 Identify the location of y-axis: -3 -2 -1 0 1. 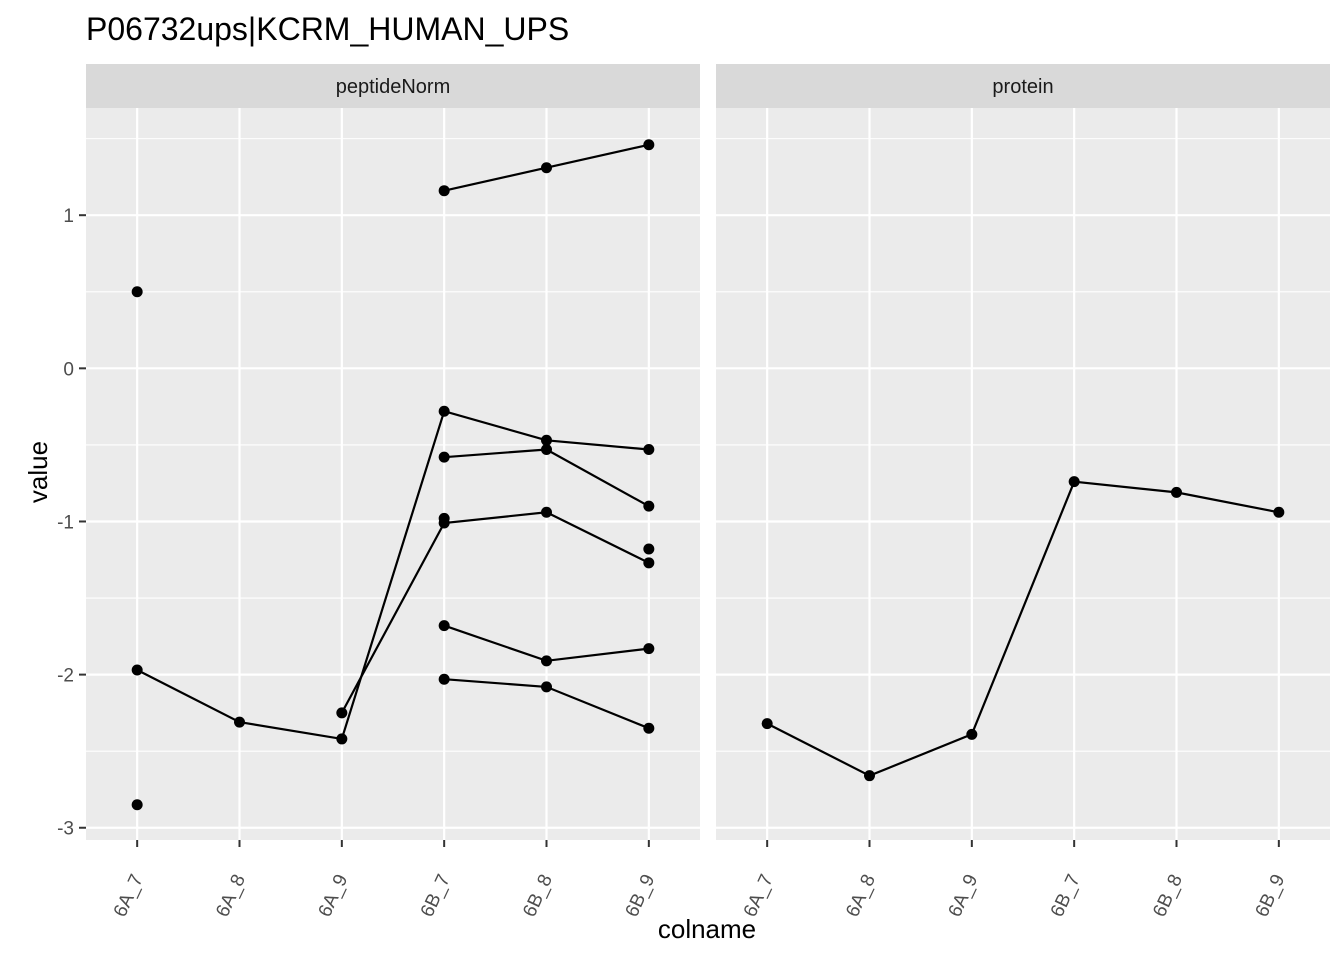
(71, 523).